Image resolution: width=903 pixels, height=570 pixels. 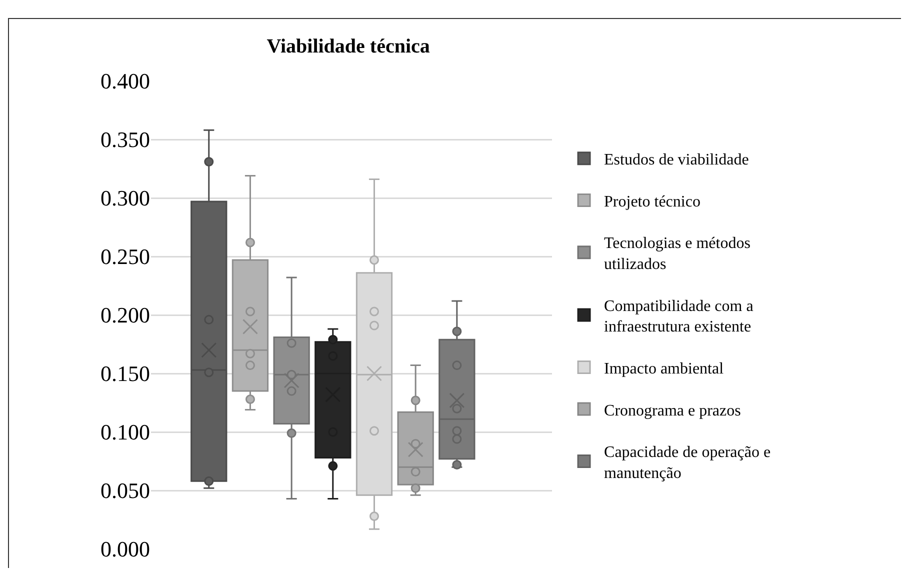 I want to click on chart-title: Viabilidade técnica, so click(x=348, y=46).